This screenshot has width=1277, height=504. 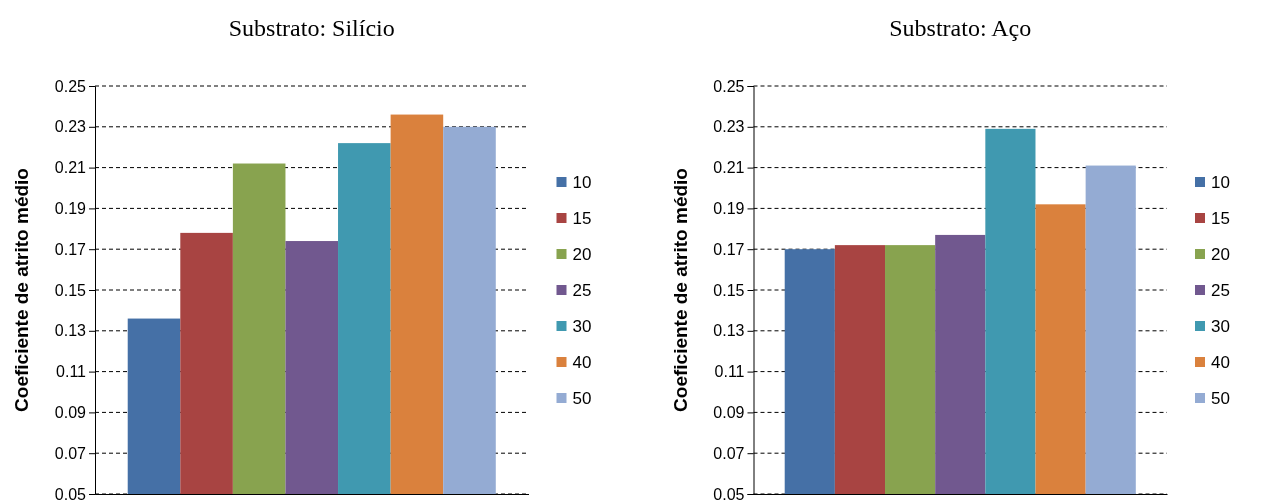 I want to click on chart-title: Substrato: Aço, so click(x=960, y=28).